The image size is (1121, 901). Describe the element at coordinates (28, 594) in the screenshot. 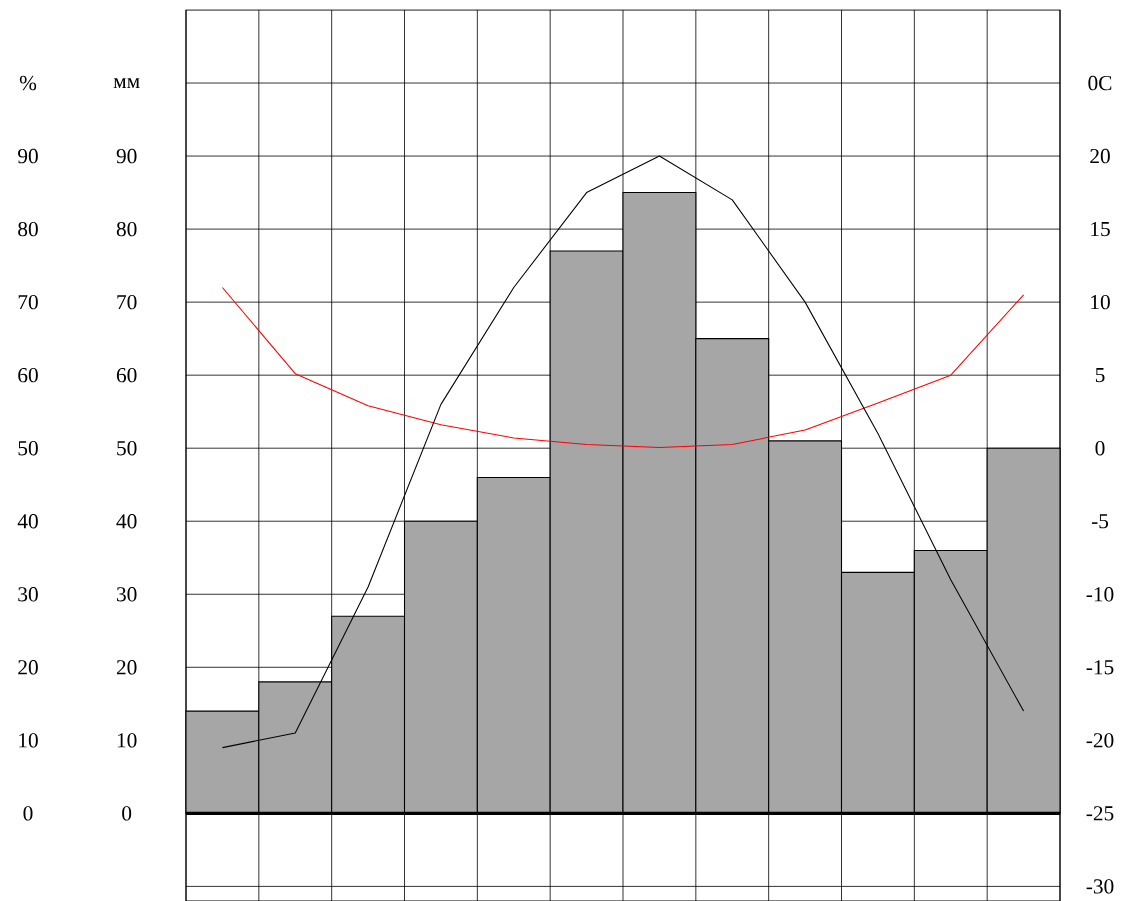

I see `y3-tick-label: 30` at that location.